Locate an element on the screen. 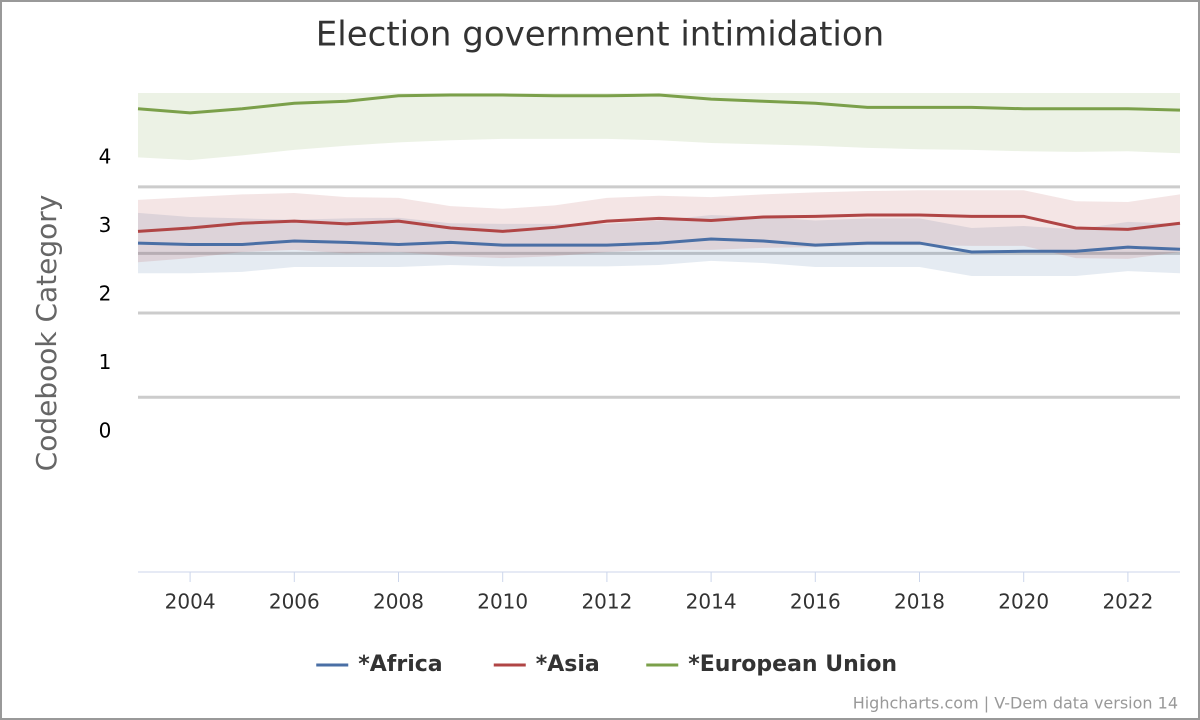 This screenshot has height=720, width=1200. x-tick-label: 2008 is located at coordinates (398, 602).